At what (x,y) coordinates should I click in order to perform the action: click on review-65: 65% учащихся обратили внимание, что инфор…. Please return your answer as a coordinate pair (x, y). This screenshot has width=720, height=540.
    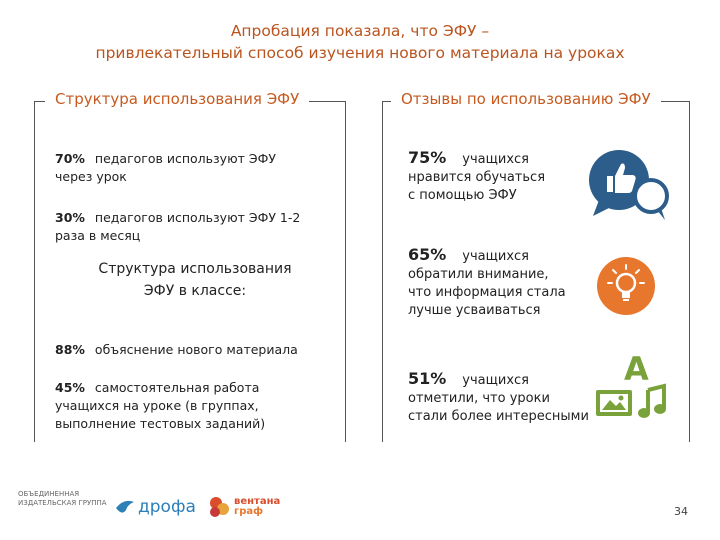
    Looking at the image, I should click on (498, 283).